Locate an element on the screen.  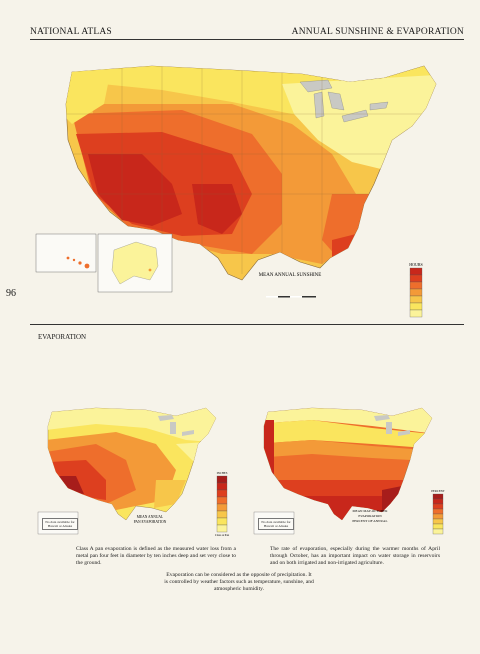
pan-legend is located at coordinates (222, 504).